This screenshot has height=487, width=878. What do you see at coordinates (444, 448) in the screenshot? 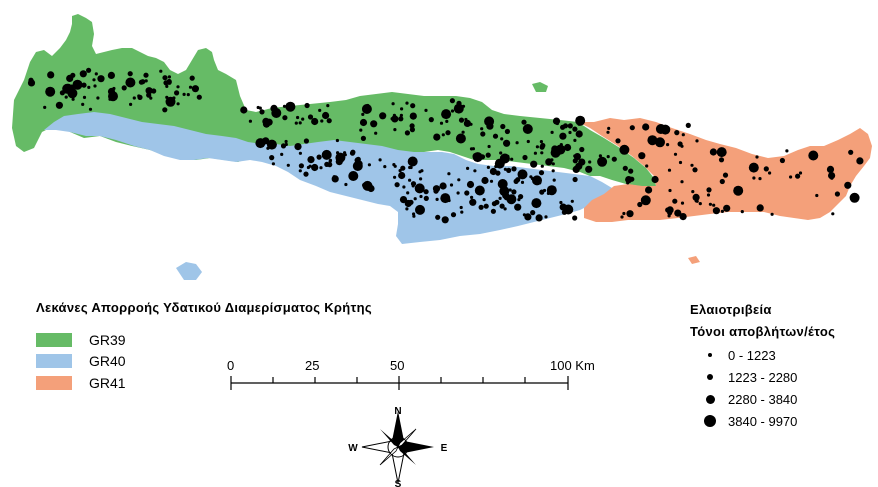
I see `east-label: E` at bounding box center [444, 448].